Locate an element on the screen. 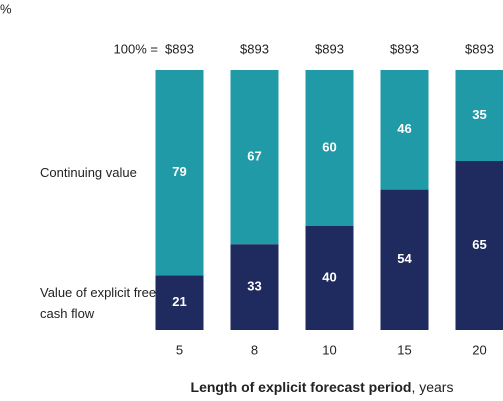 This screenshot has height=401, width=503. x-axis-title-unit: , years is located at coordinates (432, 387).